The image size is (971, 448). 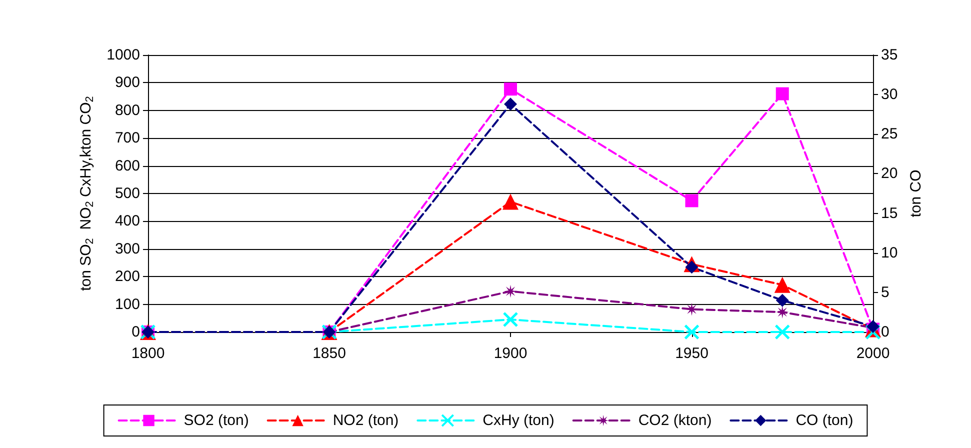 I want to click on x-tick-label: 2000, so click(x=873, y=353).